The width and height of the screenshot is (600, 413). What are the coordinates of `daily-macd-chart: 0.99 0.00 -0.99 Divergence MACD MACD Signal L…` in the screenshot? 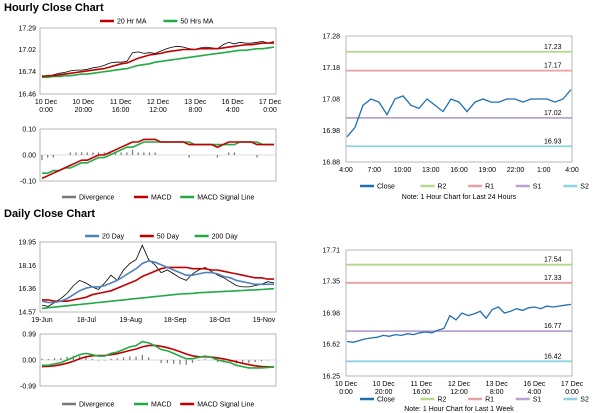 It's located at (148, 370).